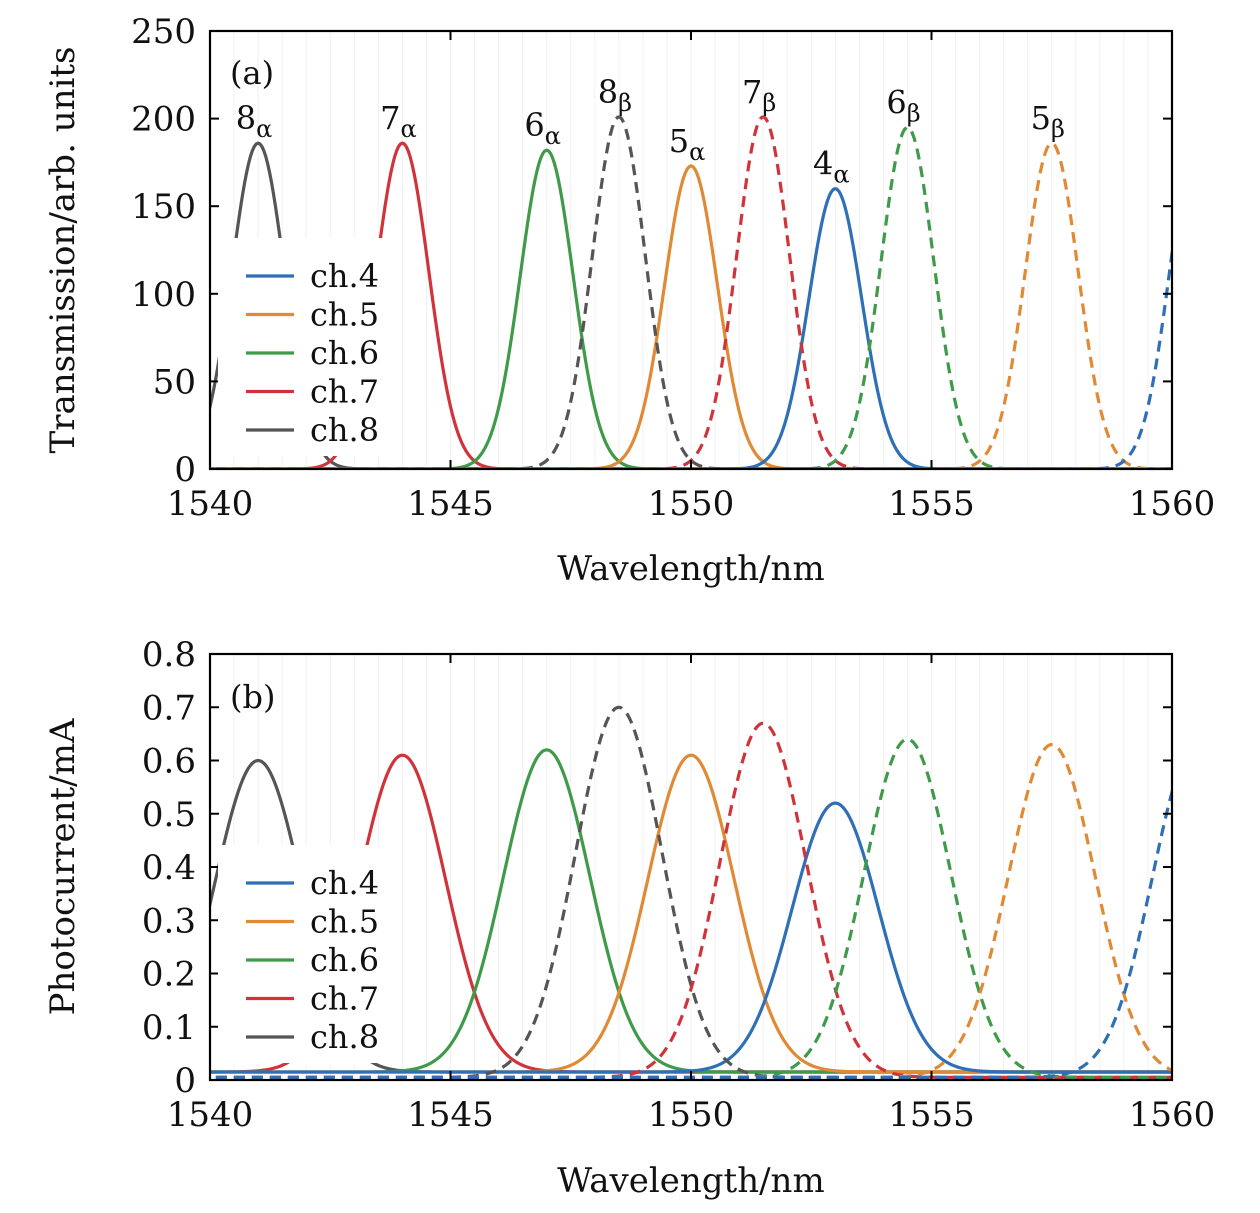  What do you see at coordinates (252, 73) in the screenshot?
I see `panel-a-label: (a)` at bounding box center [252, 73].